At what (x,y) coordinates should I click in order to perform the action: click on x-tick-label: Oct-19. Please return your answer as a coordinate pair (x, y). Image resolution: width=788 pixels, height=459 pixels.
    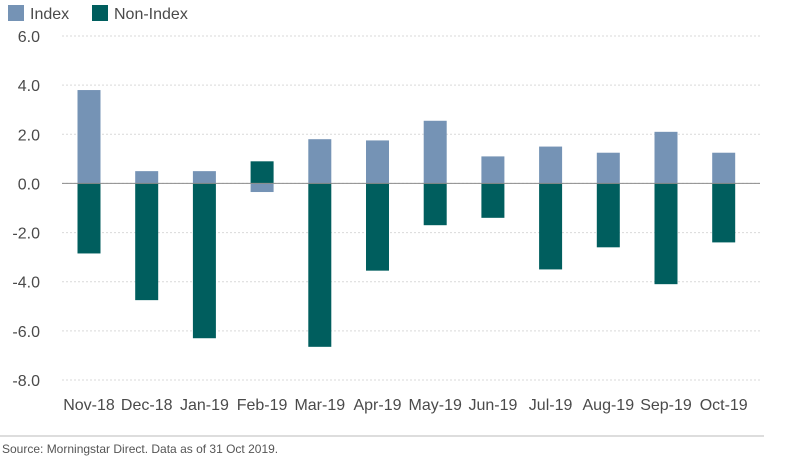
    Looking at the image, I should click on (724, 405).